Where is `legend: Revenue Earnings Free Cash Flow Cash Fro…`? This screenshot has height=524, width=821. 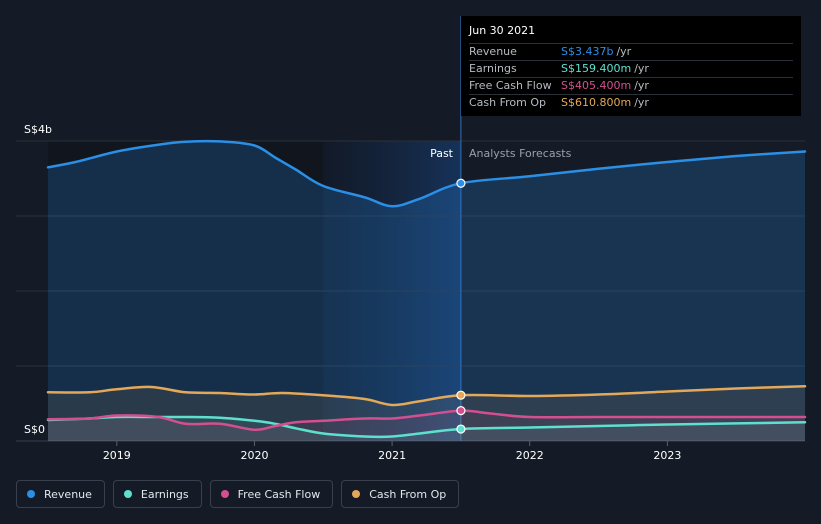
legend: Revenue Earnings Free Cash Flow Cash Fro… is located at coordinates (238, 494).